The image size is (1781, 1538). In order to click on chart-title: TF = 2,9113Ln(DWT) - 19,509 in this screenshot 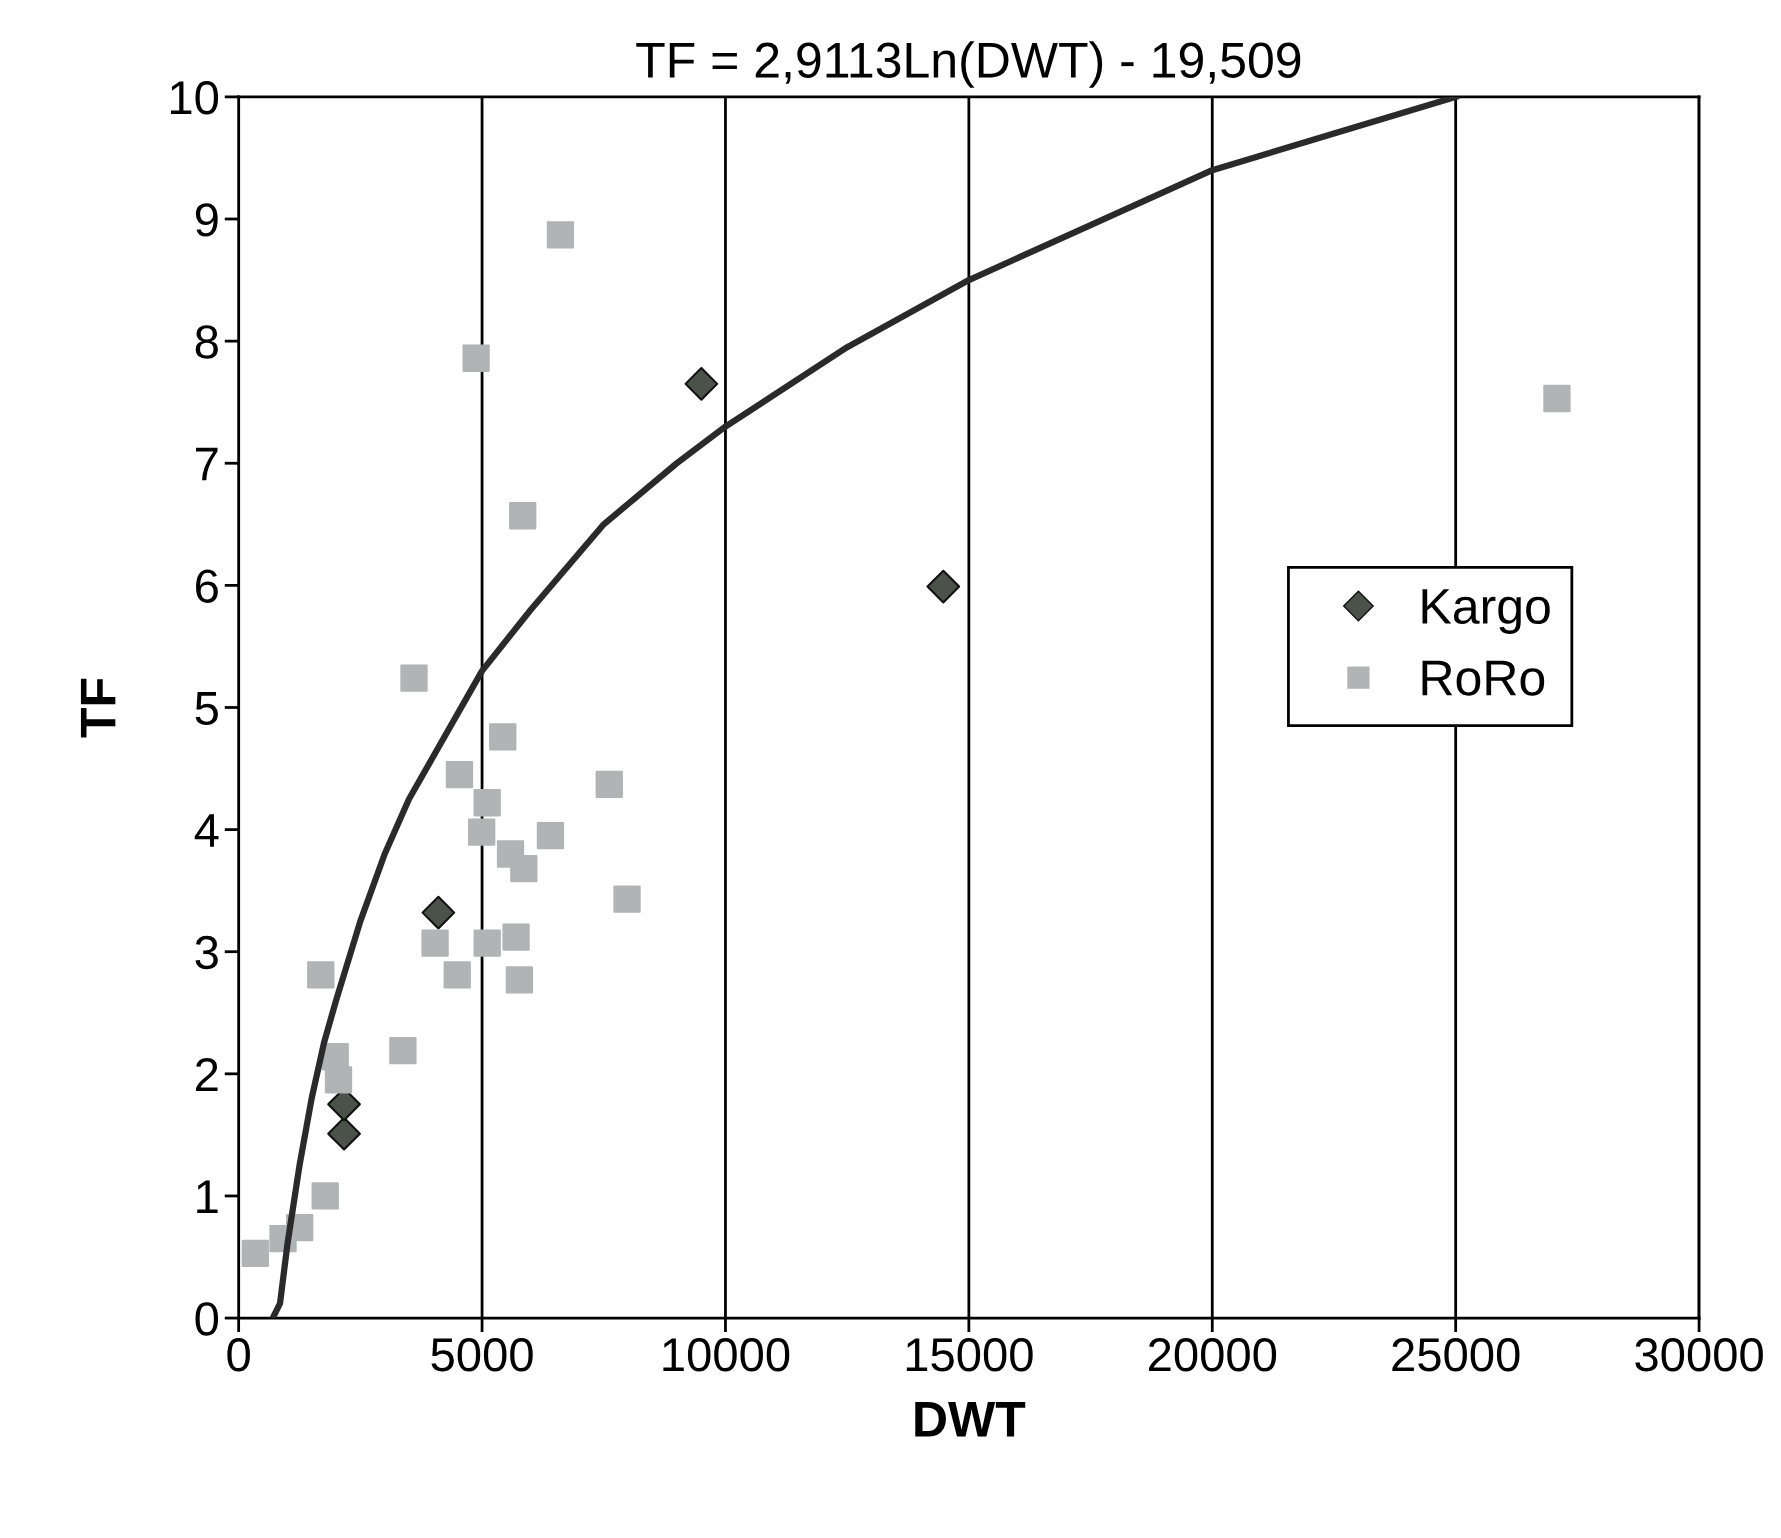, I will do `click(968, 64)`.